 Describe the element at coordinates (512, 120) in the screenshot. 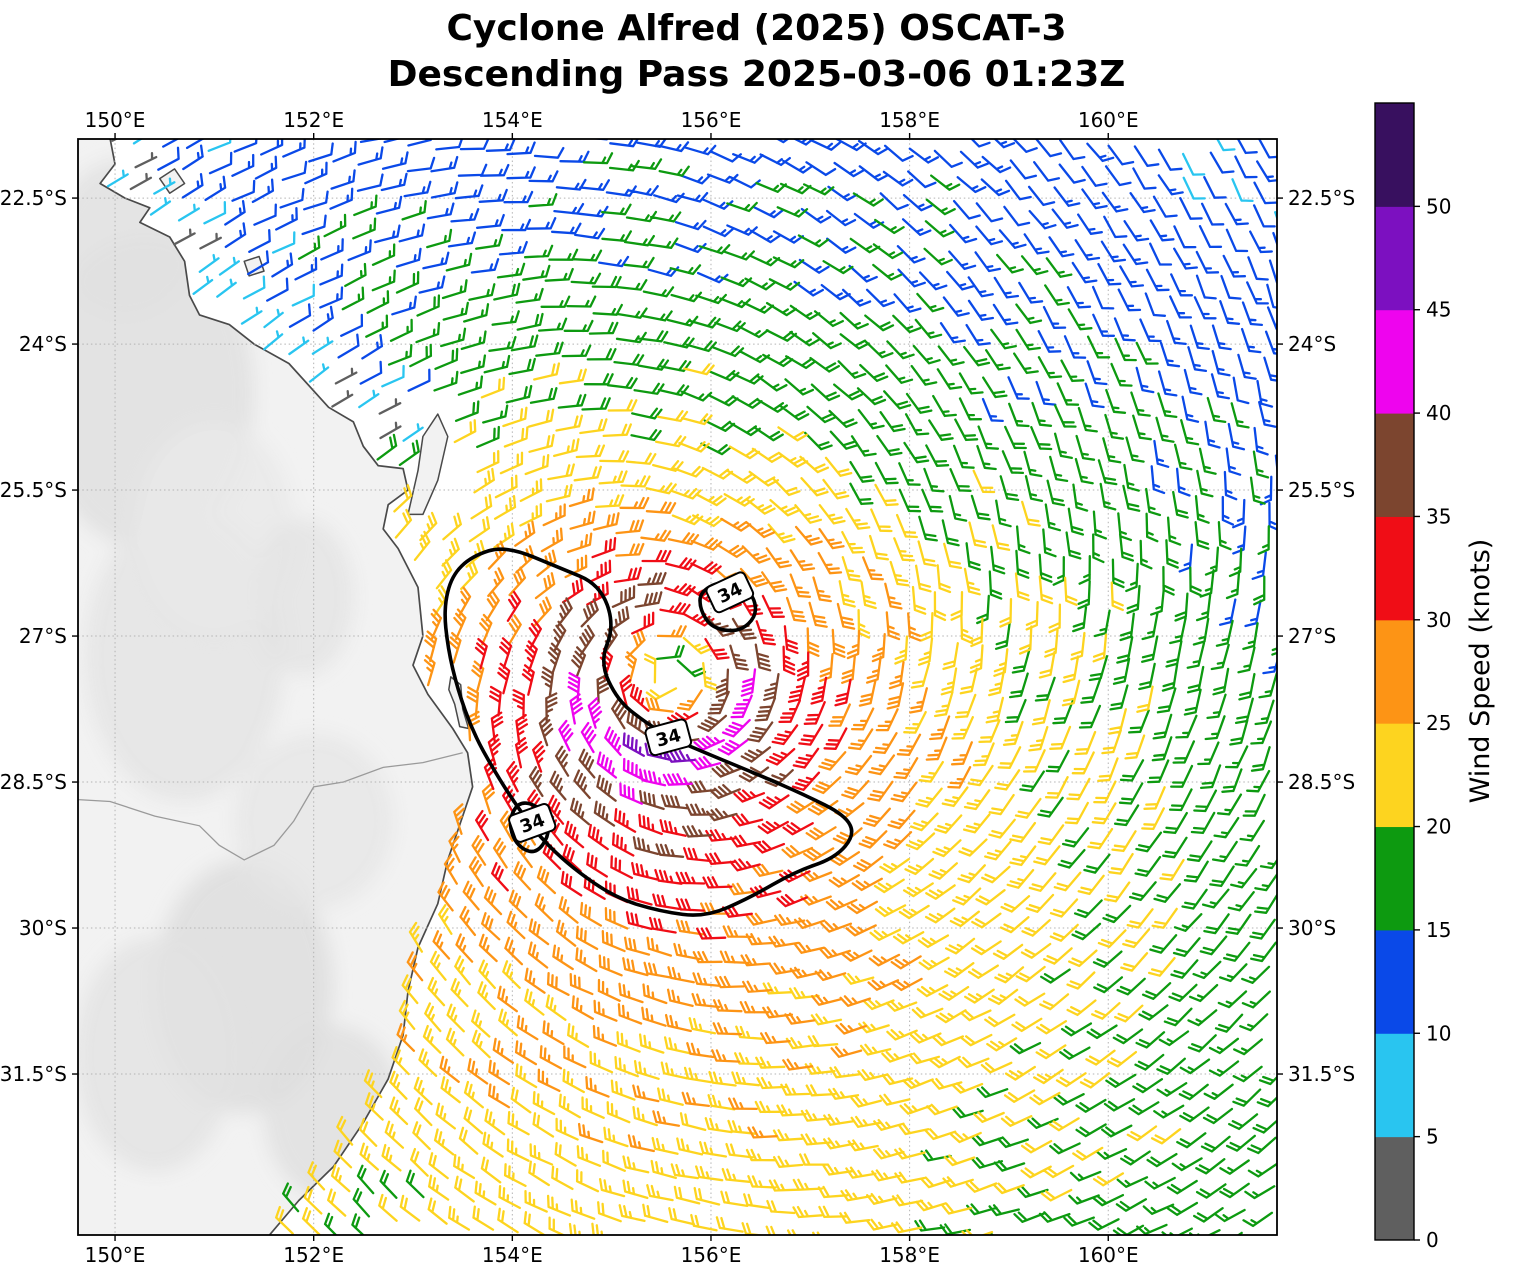

I see `lon-tick-label-top: 154°E` at that location.